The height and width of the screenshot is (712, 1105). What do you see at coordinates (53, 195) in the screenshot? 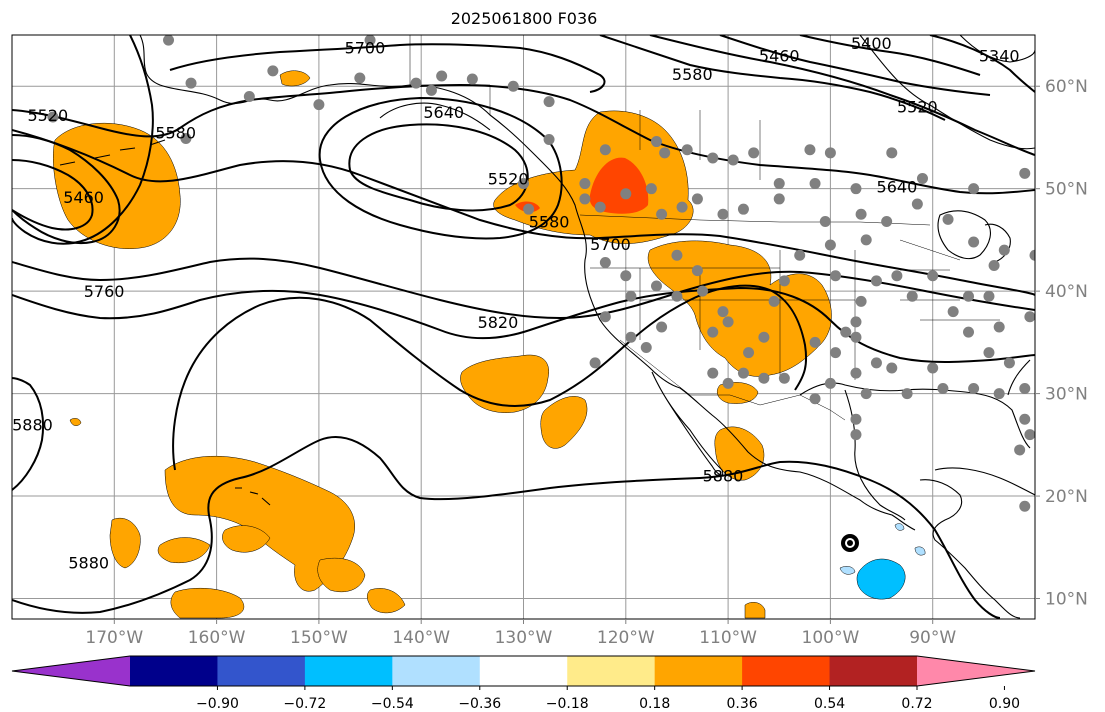
I see `contour-5460-west` at bounding box center [53, 195].